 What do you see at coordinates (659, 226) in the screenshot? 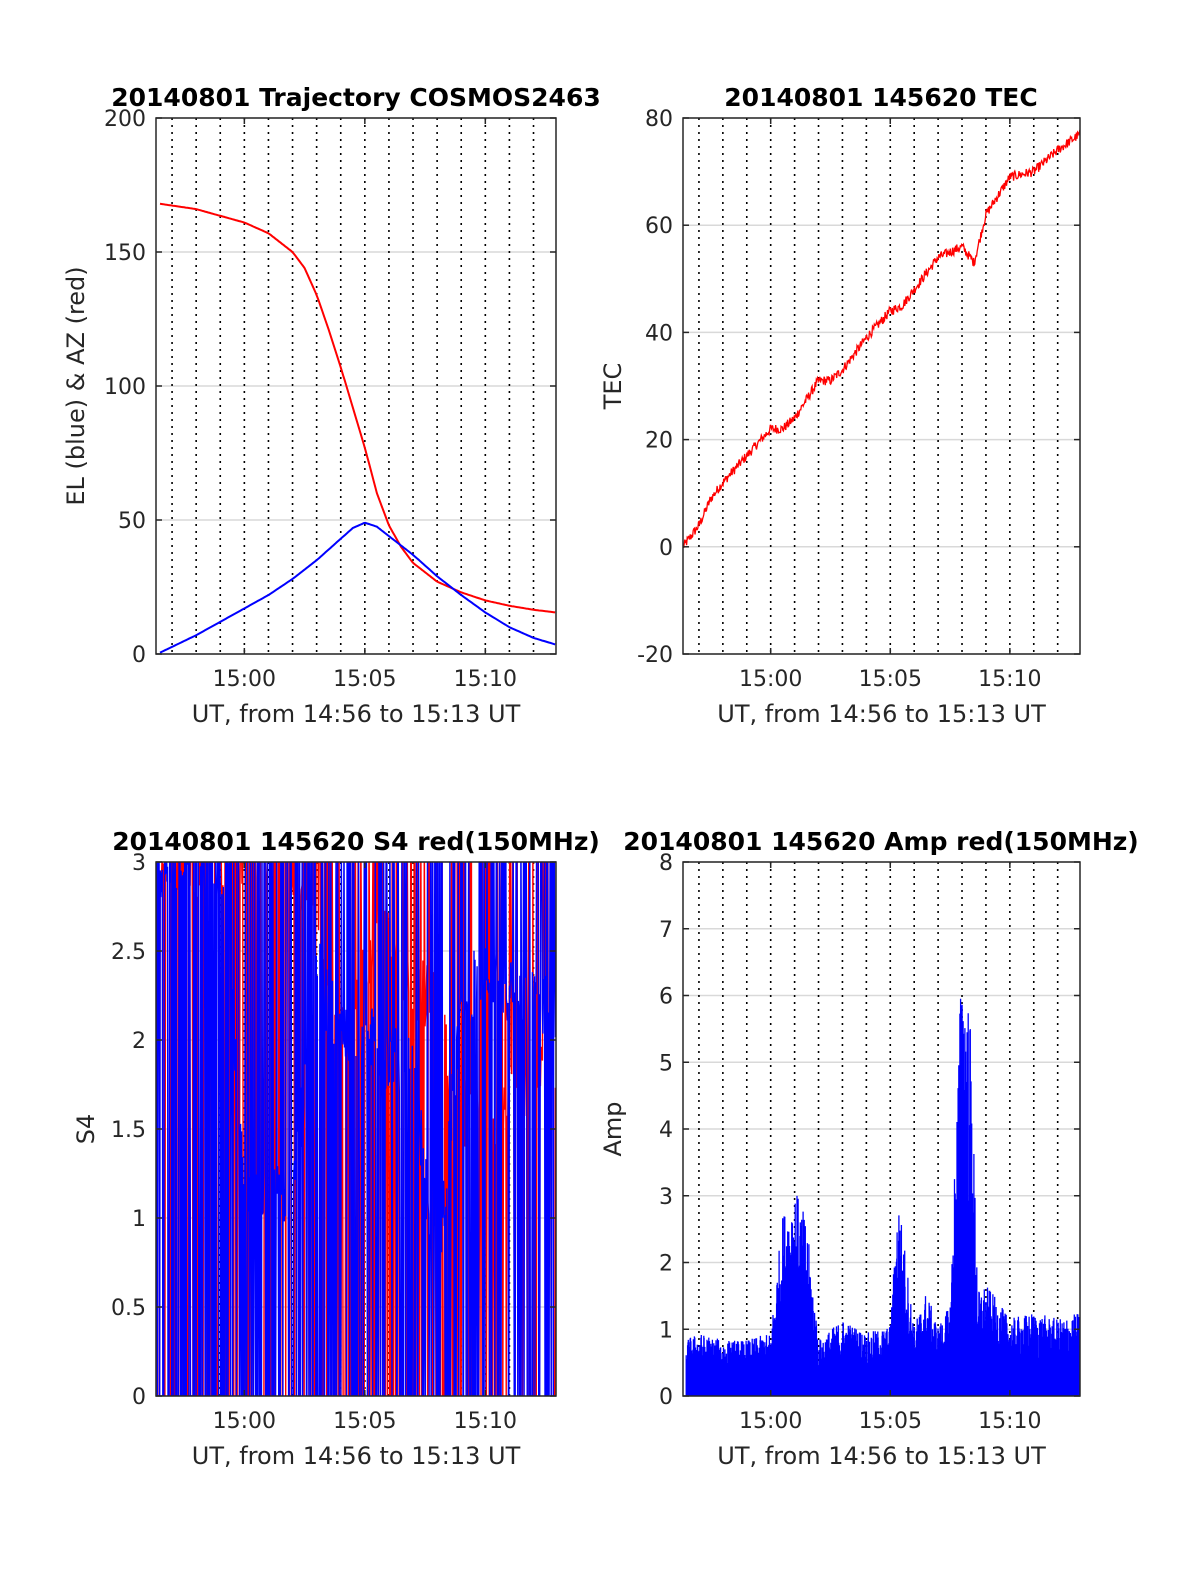
I see `y-tick-label: 60` at bounding box center [659, 226].